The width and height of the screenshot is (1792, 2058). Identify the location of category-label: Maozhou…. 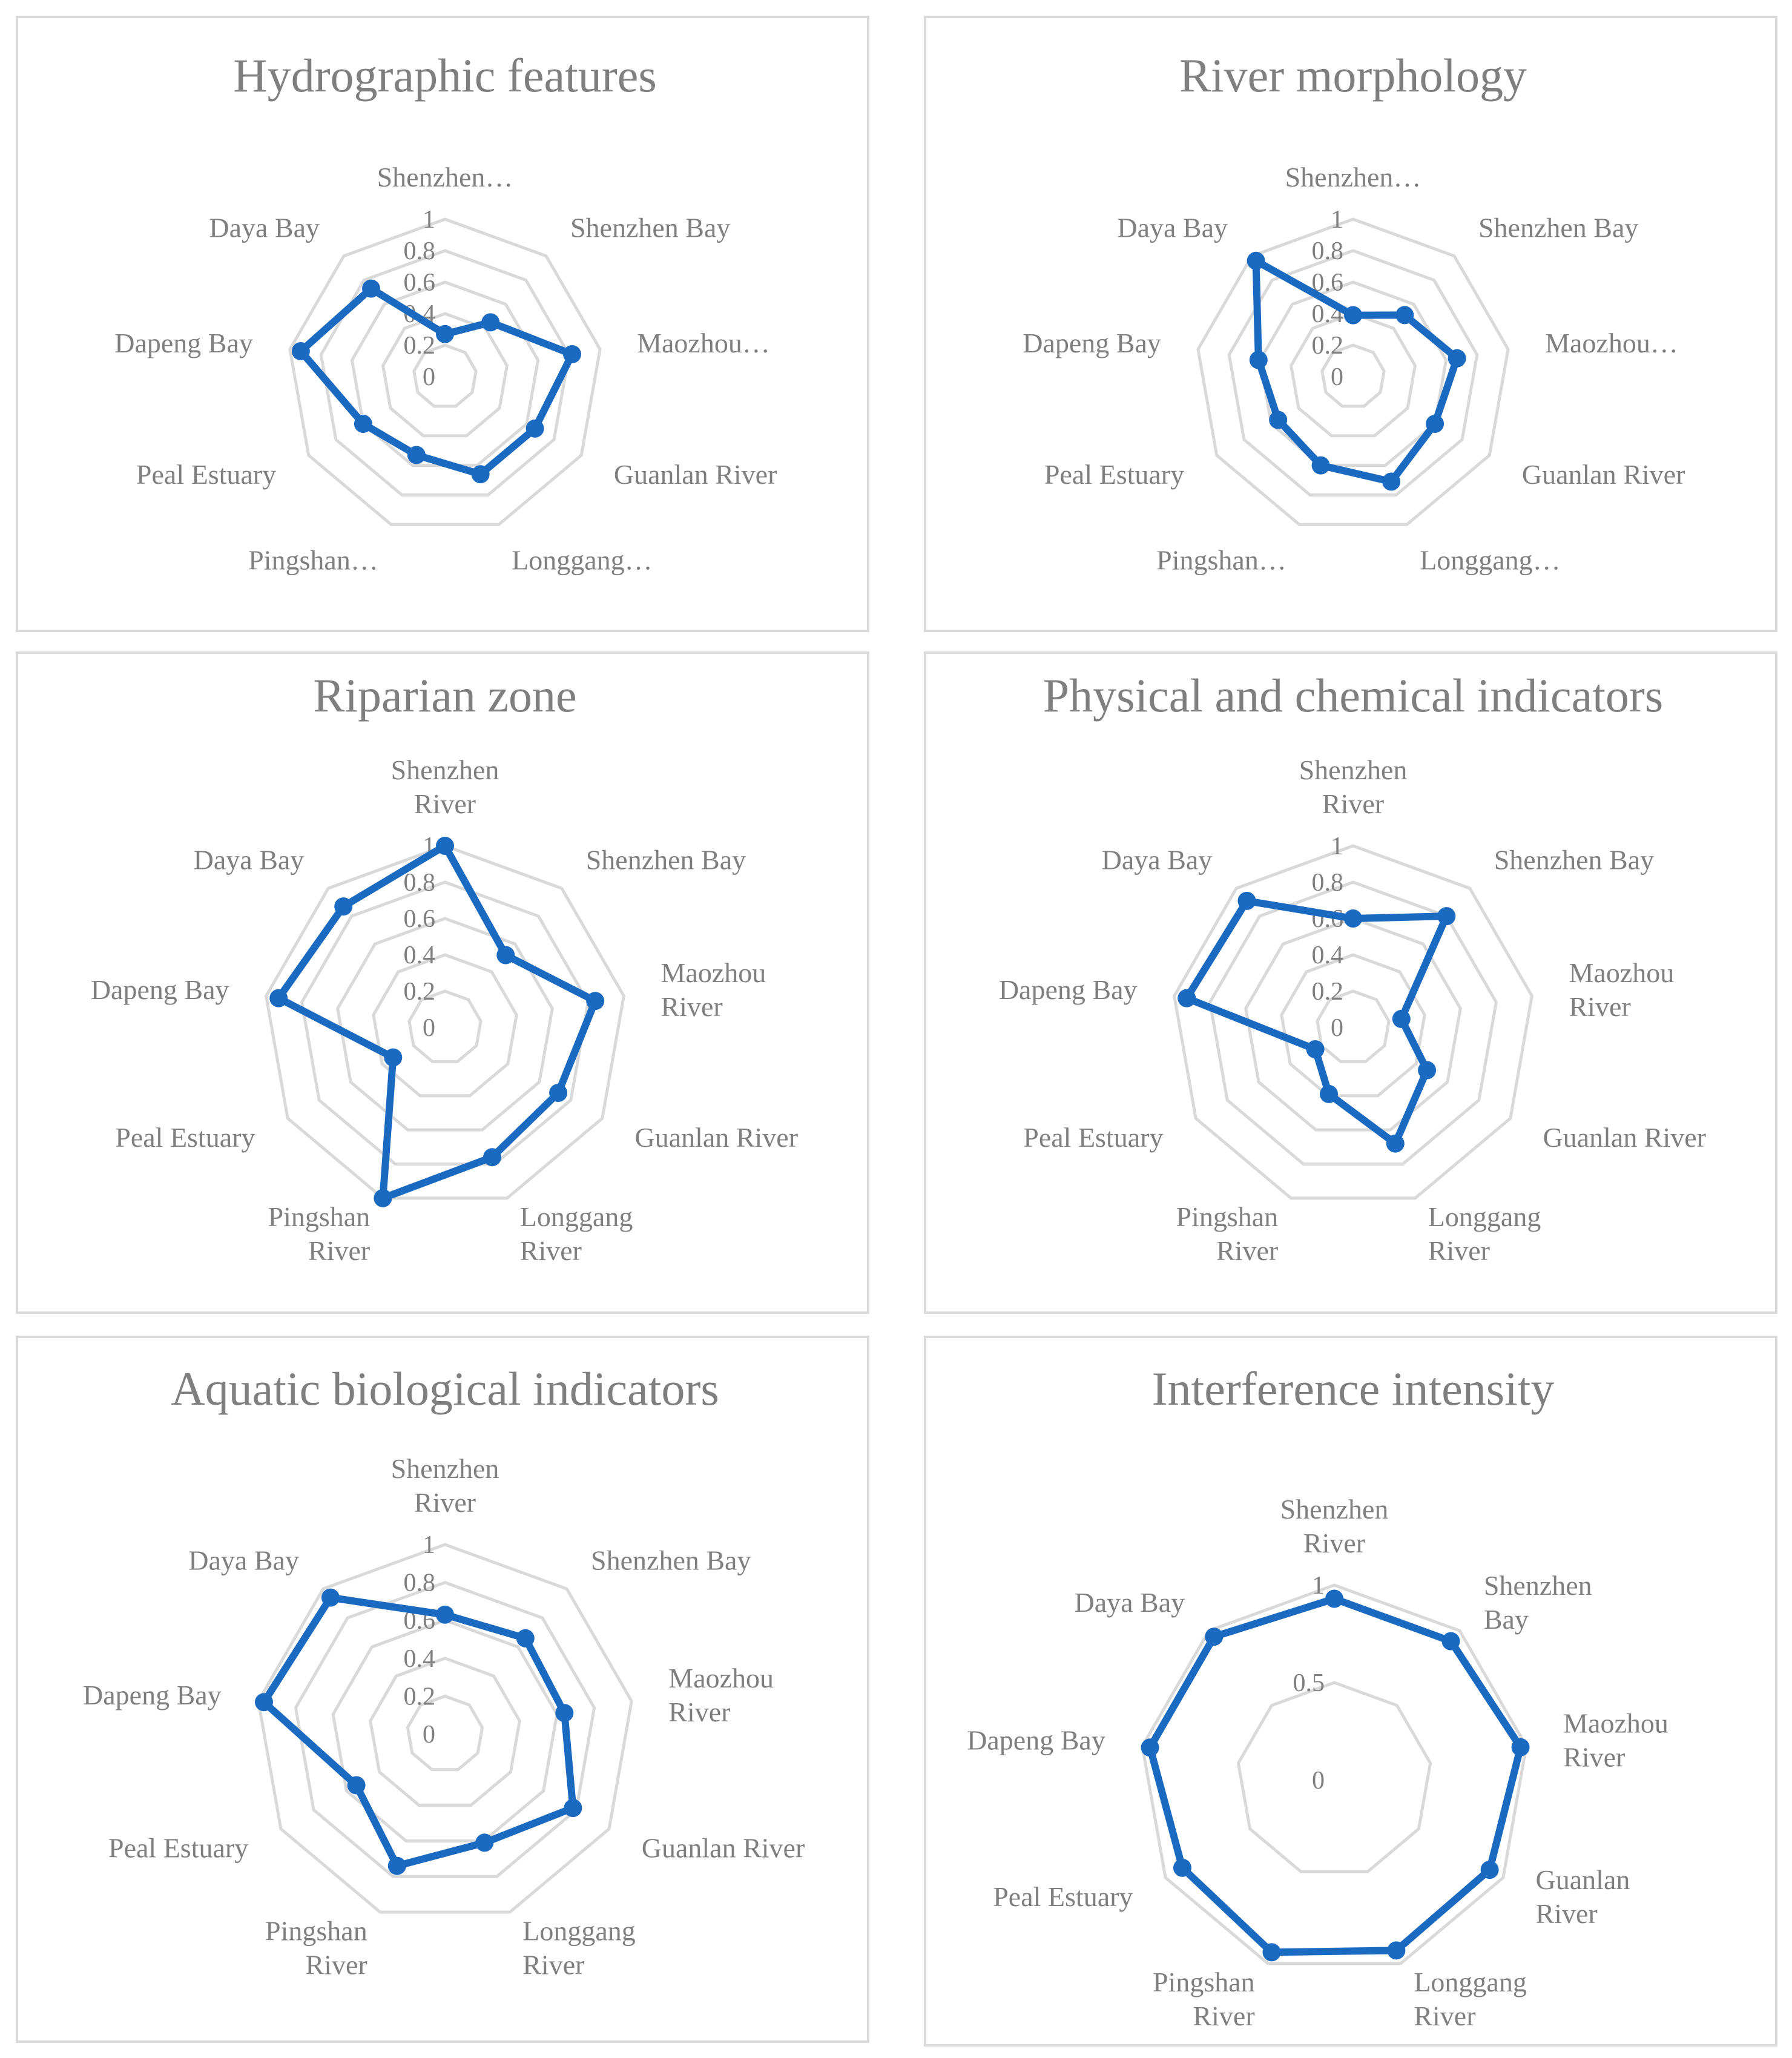
(1611, 343).